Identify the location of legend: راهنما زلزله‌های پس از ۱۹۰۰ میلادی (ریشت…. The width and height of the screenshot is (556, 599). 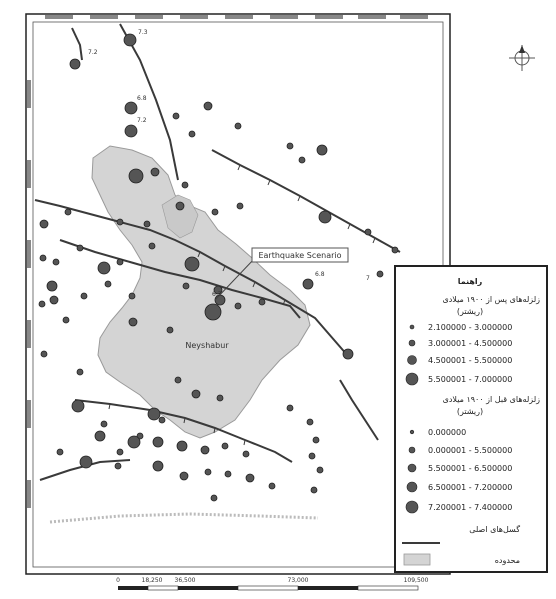
(471, 419).